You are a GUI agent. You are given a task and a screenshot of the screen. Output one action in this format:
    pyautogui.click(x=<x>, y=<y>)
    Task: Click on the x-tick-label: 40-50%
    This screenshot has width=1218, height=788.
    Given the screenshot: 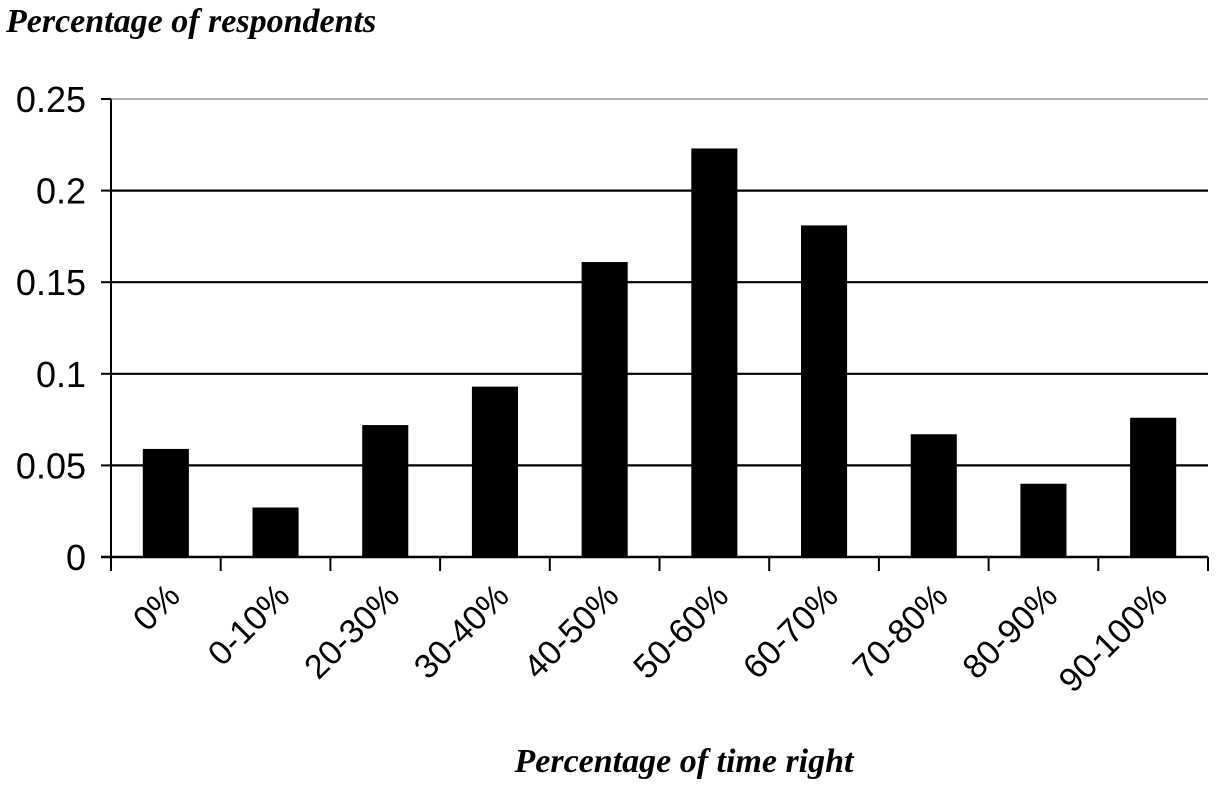 What is the action you would take?
    pyautogui.click(x=572, y=632)
    